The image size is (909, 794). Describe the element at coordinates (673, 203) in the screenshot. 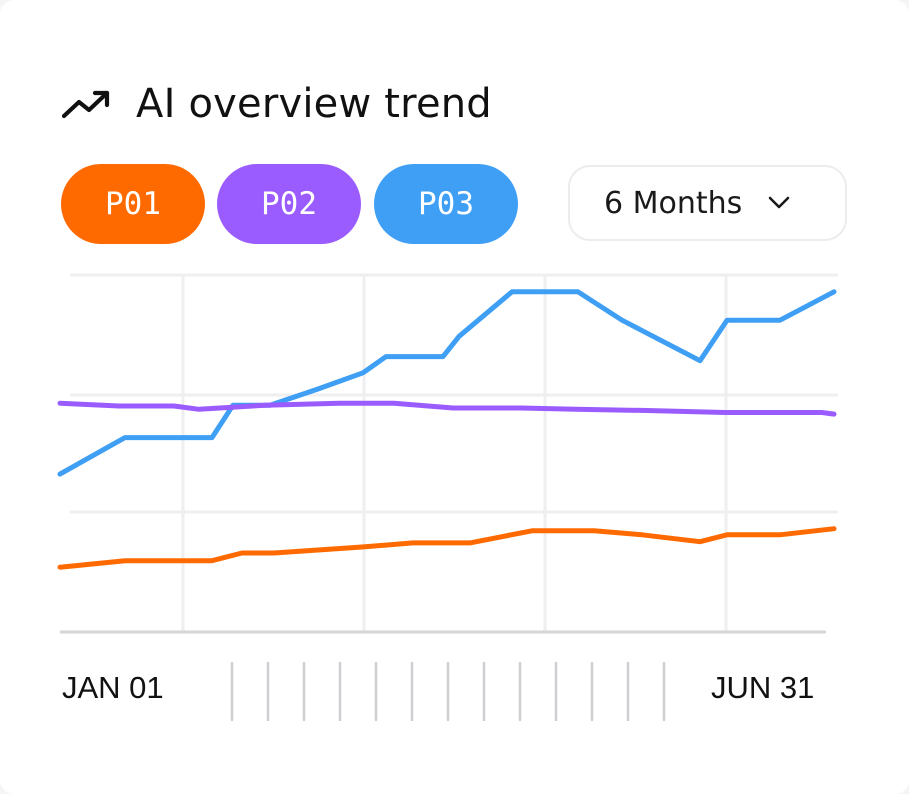

I see `time-range-label: 6 Months` at that location.